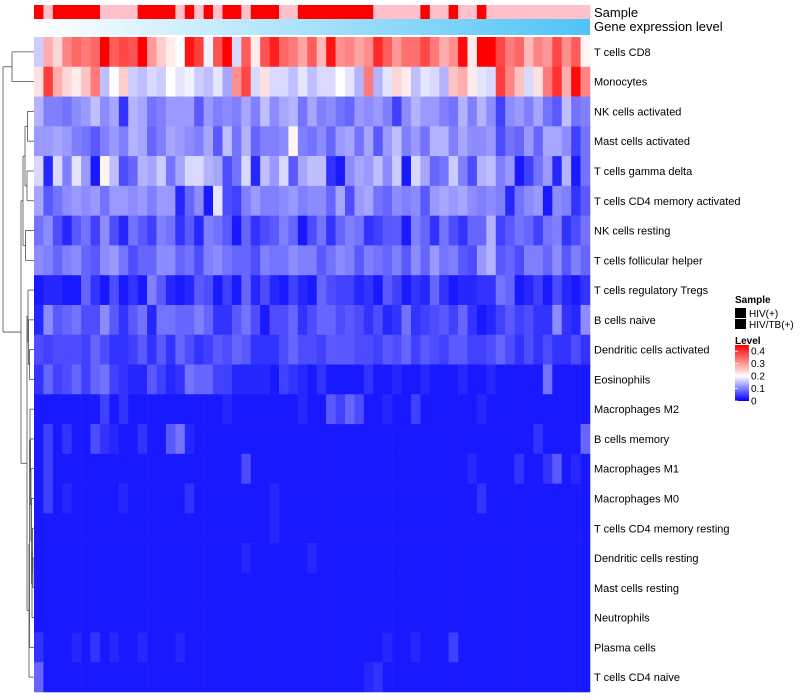 This screenshot has height=700, width=800. I want to click on row-label: T cells CD4 memory resting, so click(662, 529).